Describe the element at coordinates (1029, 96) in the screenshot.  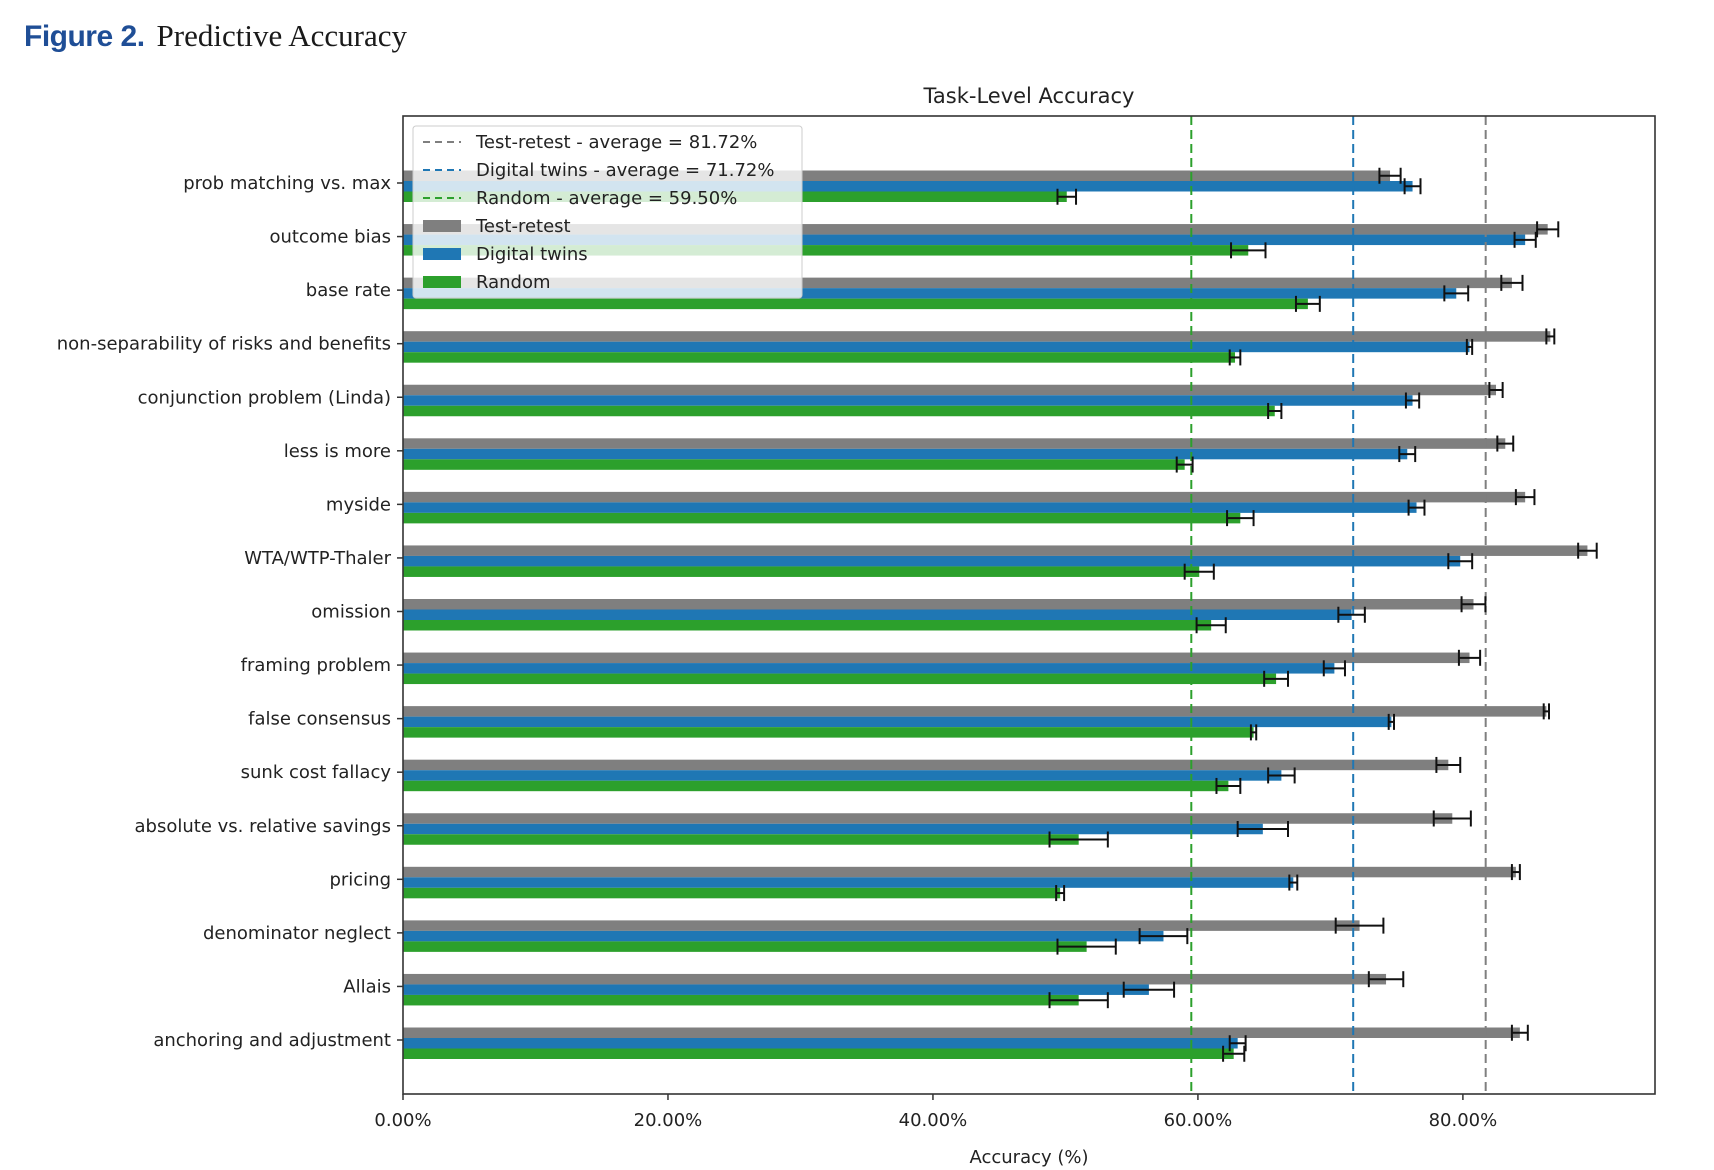
I see `chart-title: Task-Level Accuracy` at that location.